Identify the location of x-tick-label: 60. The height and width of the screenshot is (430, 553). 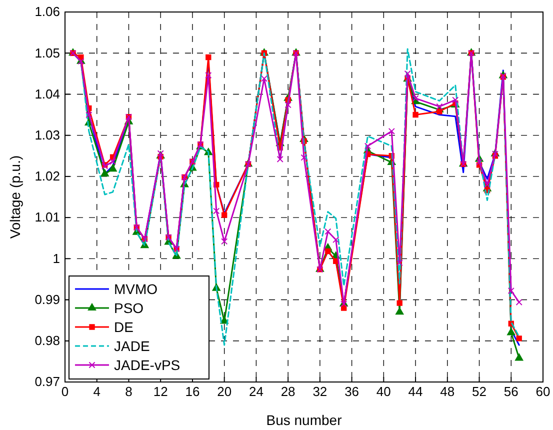
(543, 392).